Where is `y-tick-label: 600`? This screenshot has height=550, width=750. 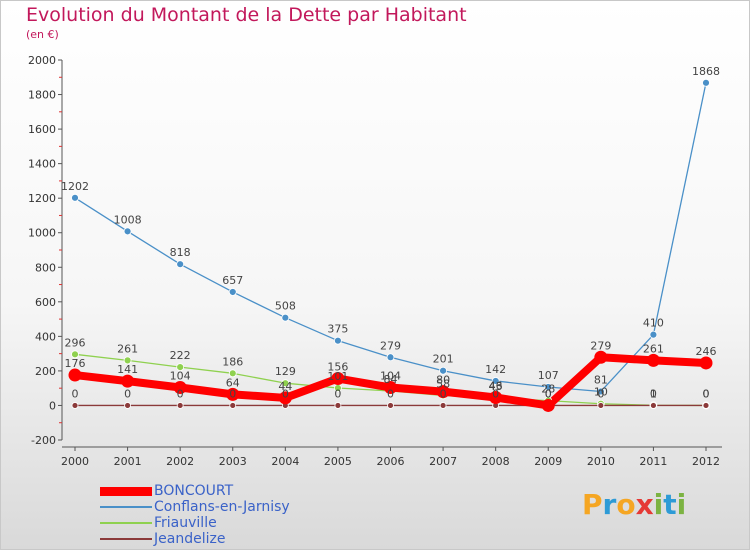 y-tick-label: 600 is located at coordinates (45, 302).